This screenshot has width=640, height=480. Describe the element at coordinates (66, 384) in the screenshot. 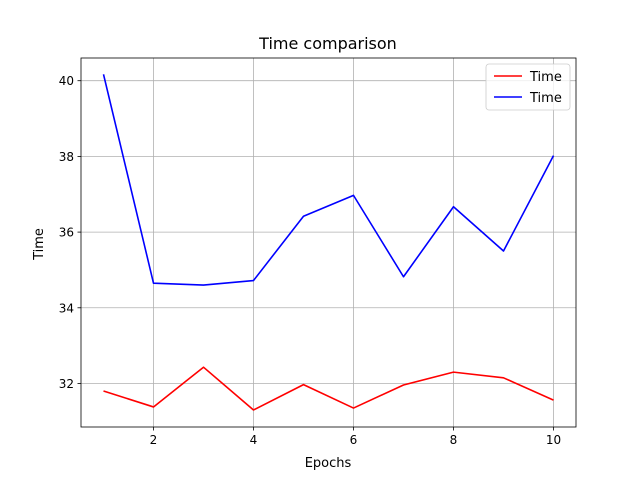

I see `y-tick-label: 32` at that location.